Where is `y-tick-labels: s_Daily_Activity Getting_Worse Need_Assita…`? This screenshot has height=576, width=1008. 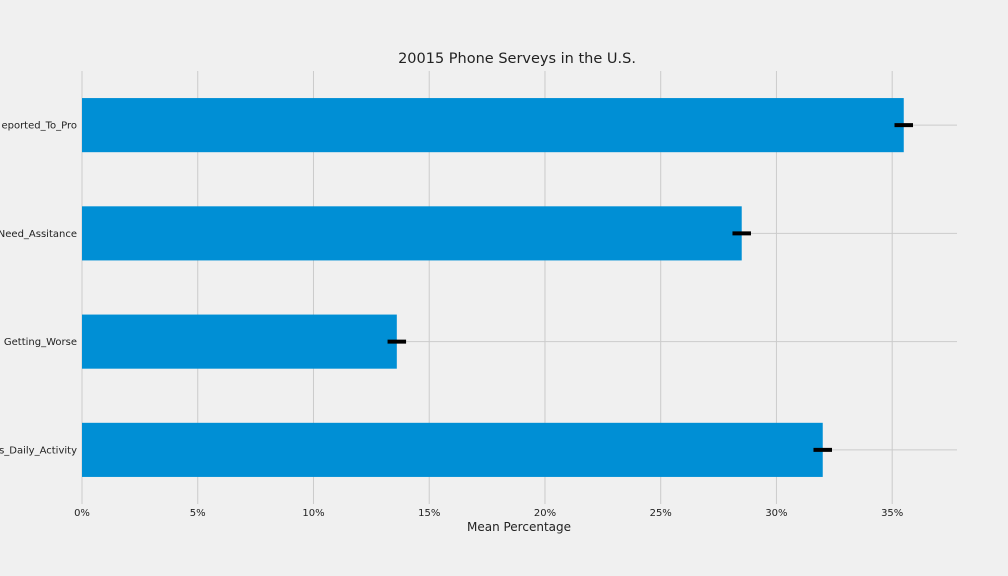
y-tick-labels: s_Daily_Activity Getting_Worse Need_Assita… is located at coordinates (38, 289).